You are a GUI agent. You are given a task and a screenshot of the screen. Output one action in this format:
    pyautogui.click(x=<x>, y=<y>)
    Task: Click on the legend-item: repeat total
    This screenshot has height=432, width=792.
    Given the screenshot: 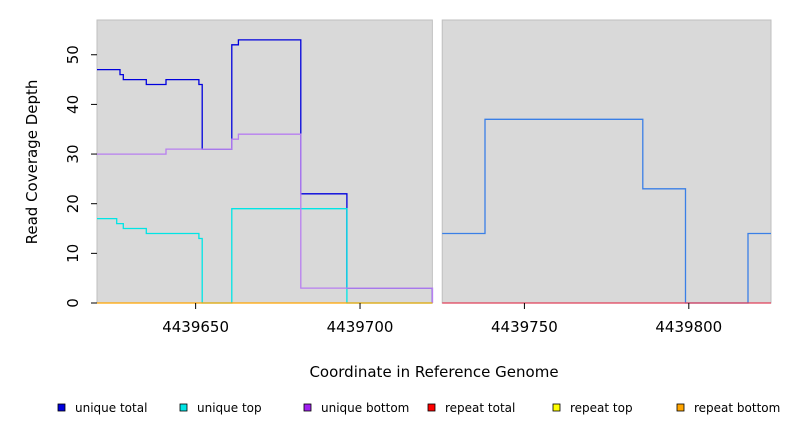 What is the action you would take?
    pyautogui.click(x=471, y=408)
    